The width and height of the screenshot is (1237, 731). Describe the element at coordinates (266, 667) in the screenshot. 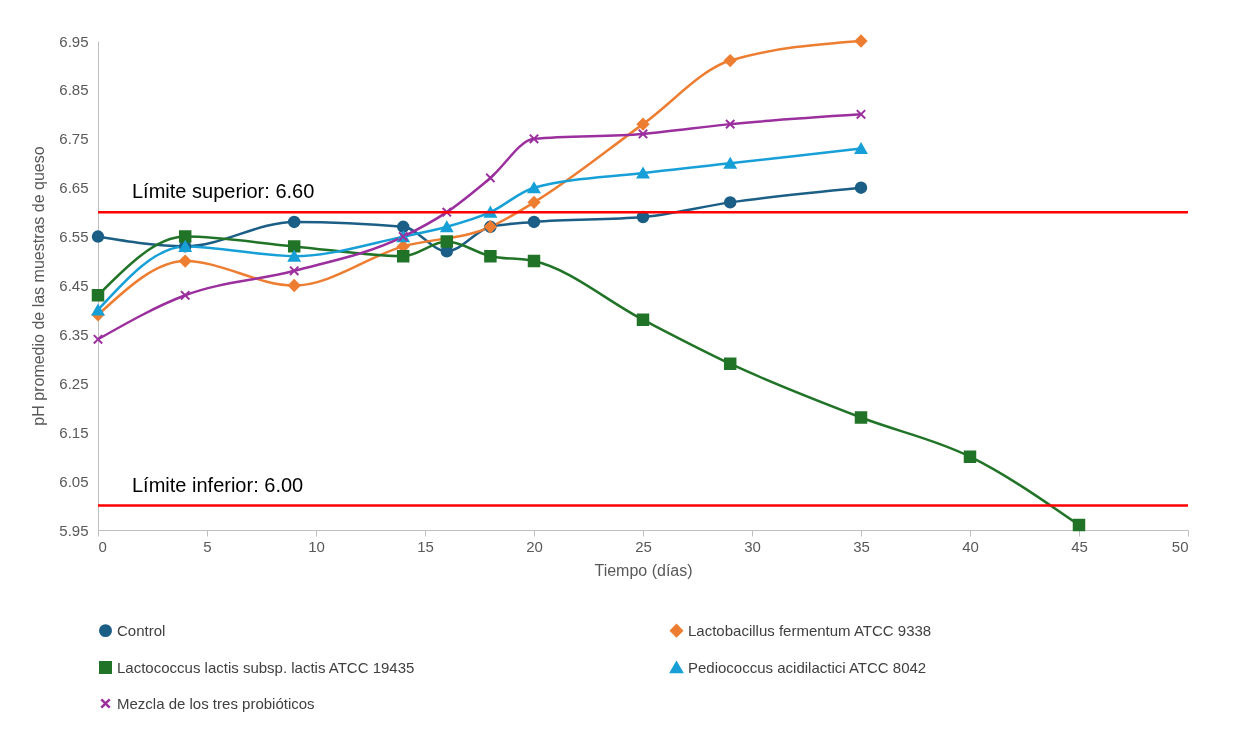

I see `legend-label: Lactococcus lactis subsp. lactis ATCC 19435` at that location.